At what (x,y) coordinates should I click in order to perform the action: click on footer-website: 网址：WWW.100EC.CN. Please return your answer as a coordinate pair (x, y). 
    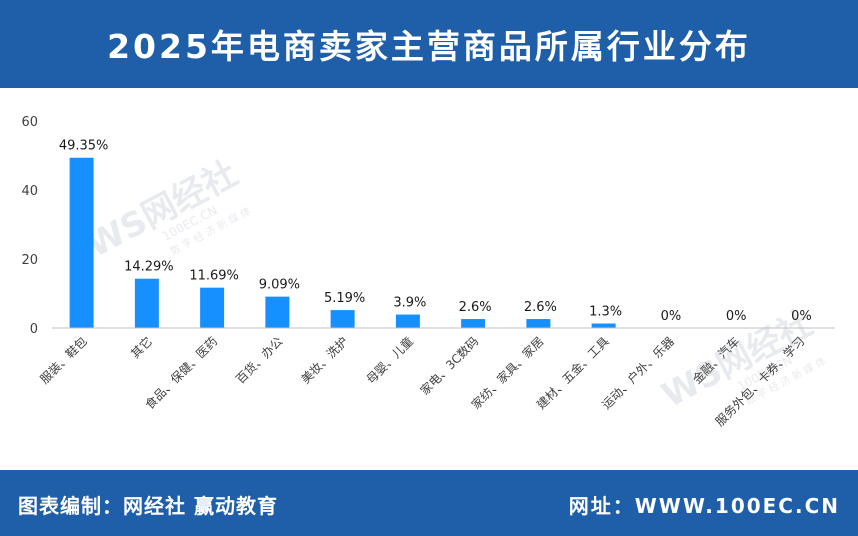
    Looking at the image, I should click on (704, 506).